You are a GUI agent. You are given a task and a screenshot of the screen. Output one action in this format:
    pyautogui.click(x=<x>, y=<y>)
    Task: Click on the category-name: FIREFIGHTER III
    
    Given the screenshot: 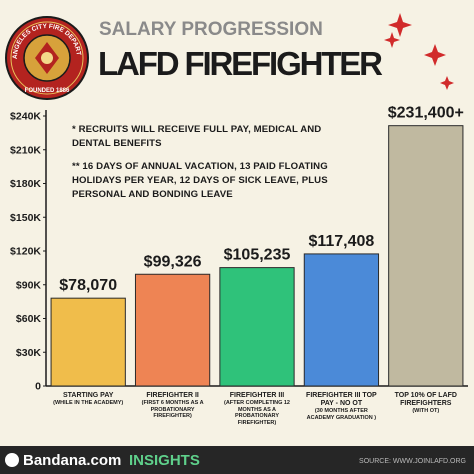 What is the action you would take?
    pyautogui.click(x=257, y=395)
    